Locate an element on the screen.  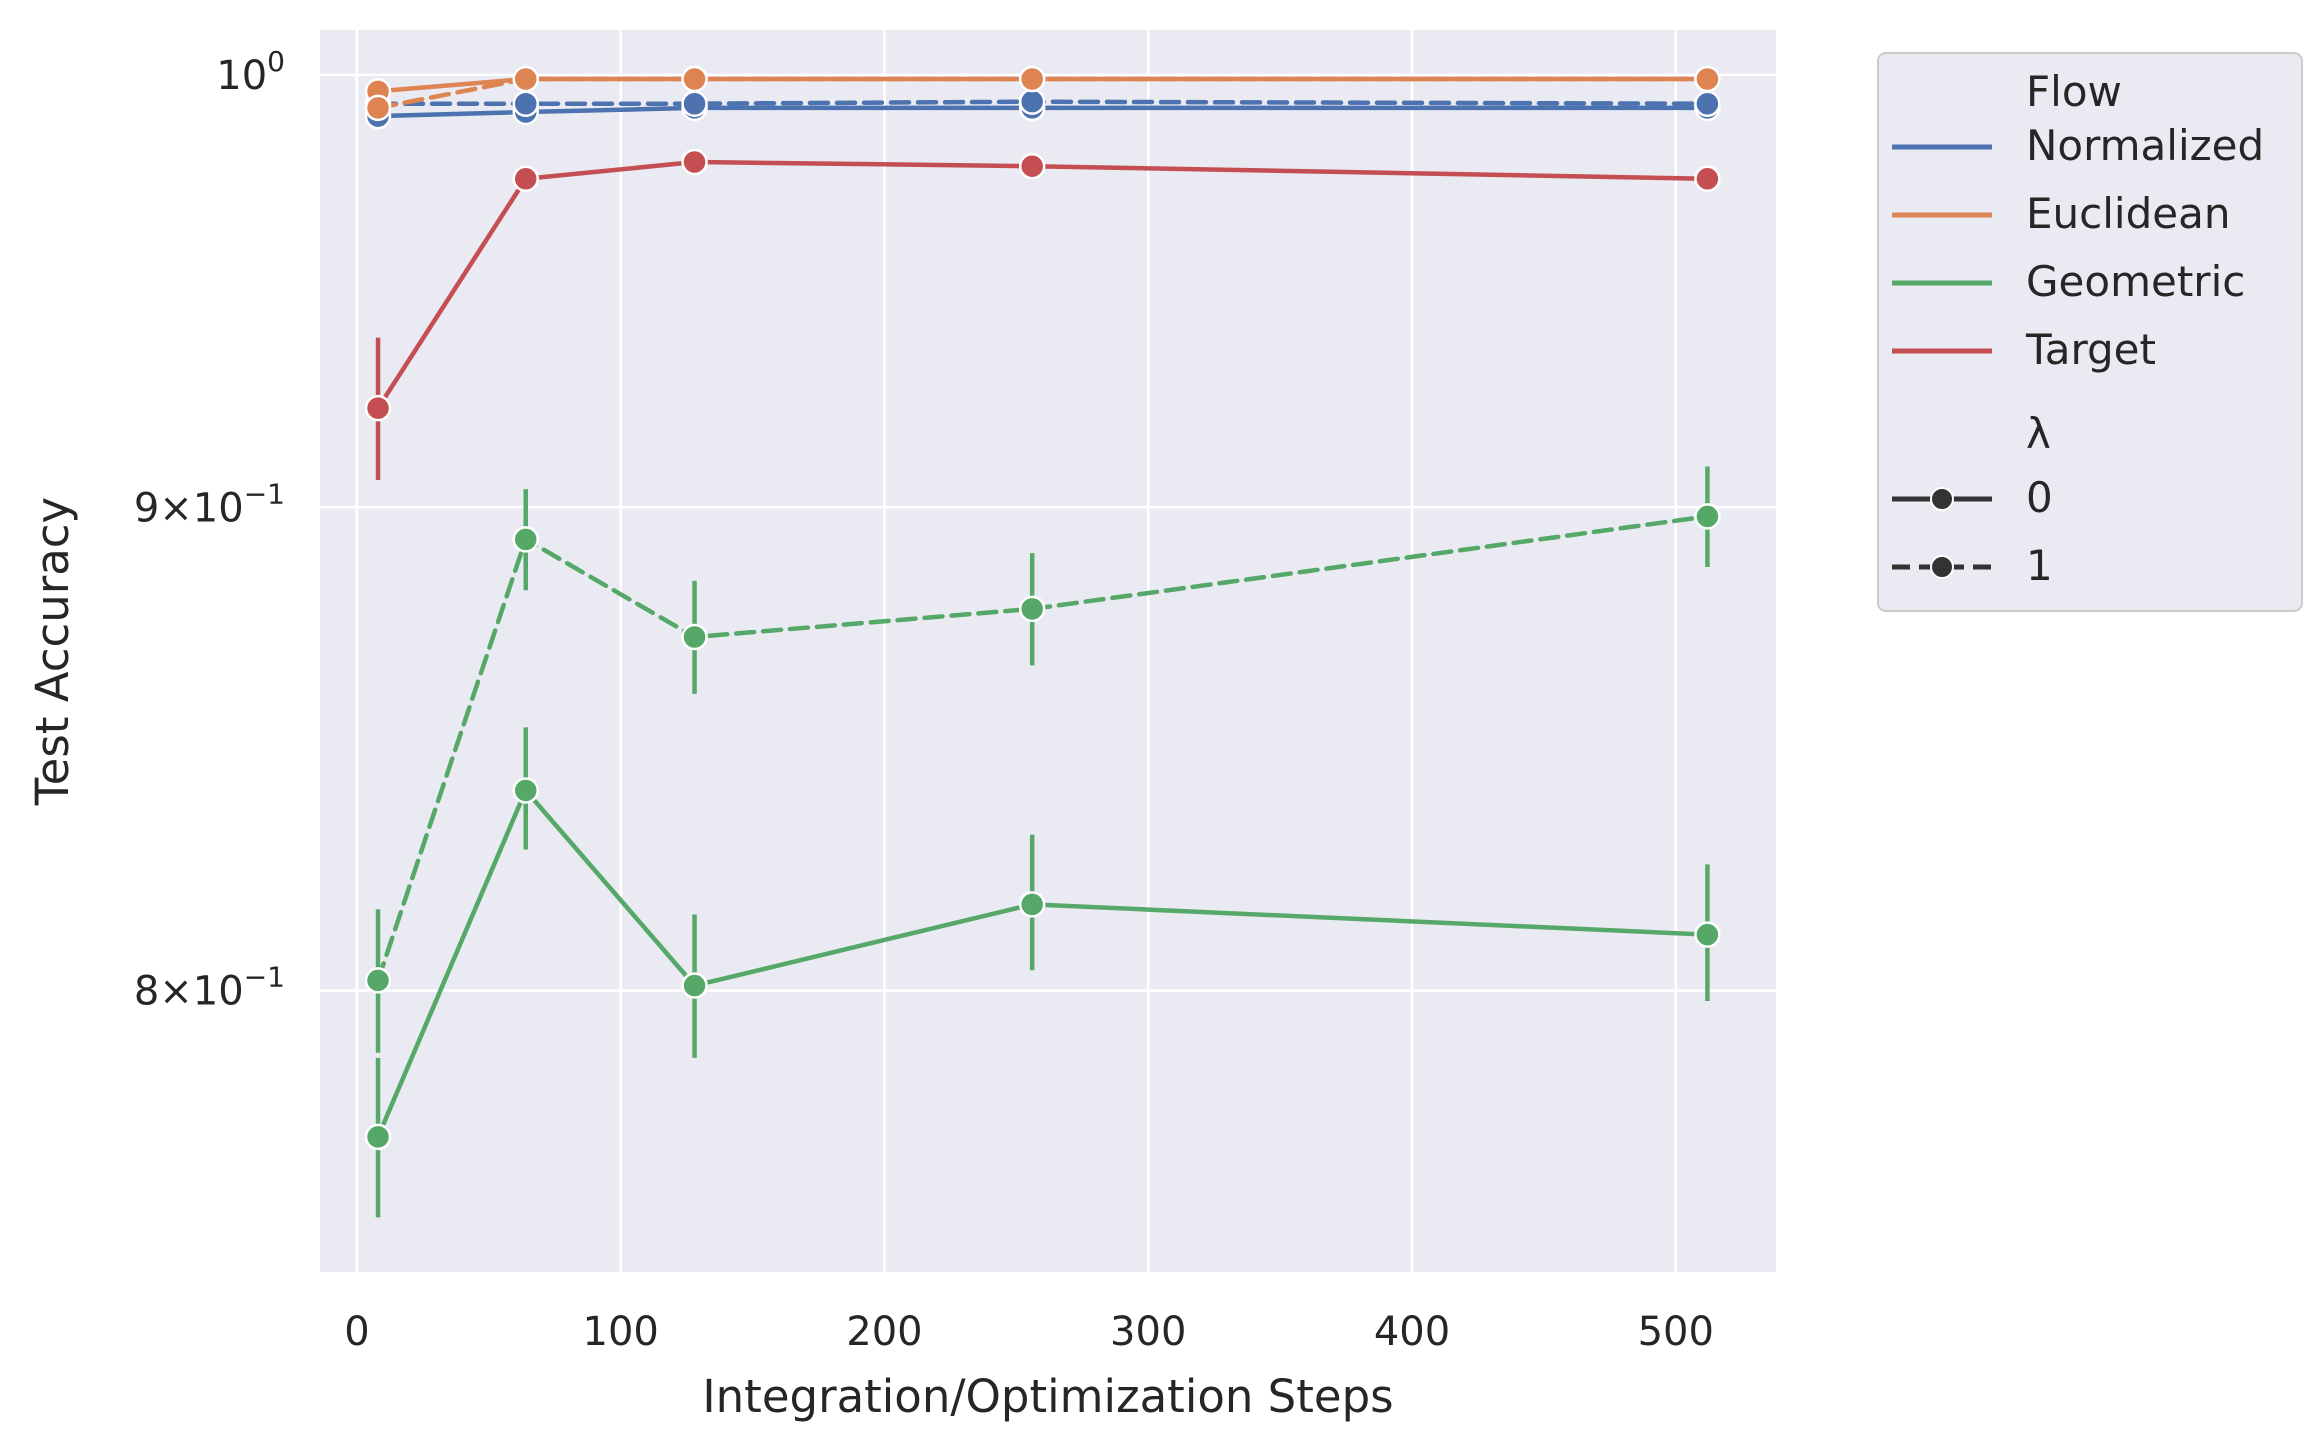
legend-label-geometric: Geometric is located at coordinates (2135, 281).